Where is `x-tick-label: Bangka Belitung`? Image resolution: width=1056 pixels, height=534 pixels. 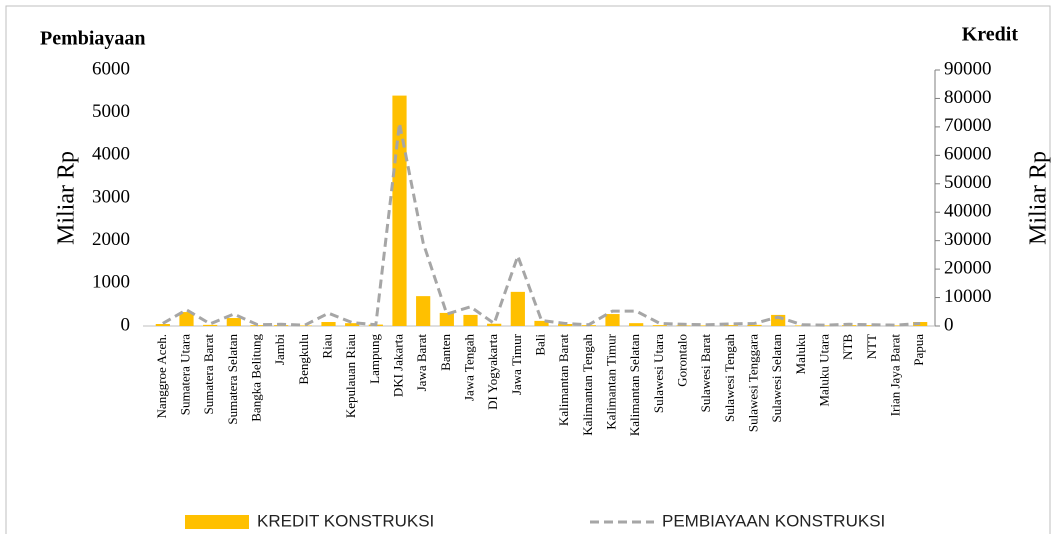 x-tick-label: Bangka Belitung is located at coordinates (255, 378).